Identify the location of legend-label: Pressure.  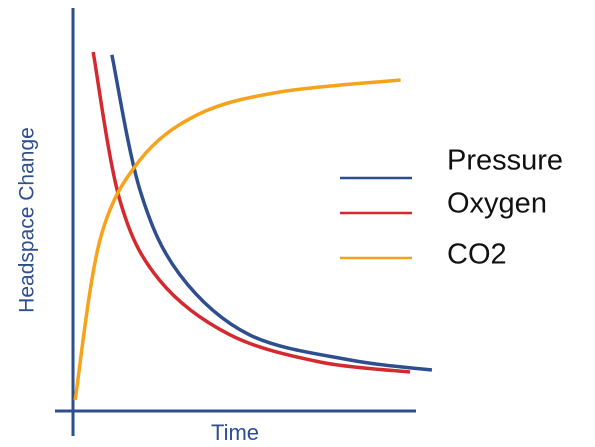
(505, 161).